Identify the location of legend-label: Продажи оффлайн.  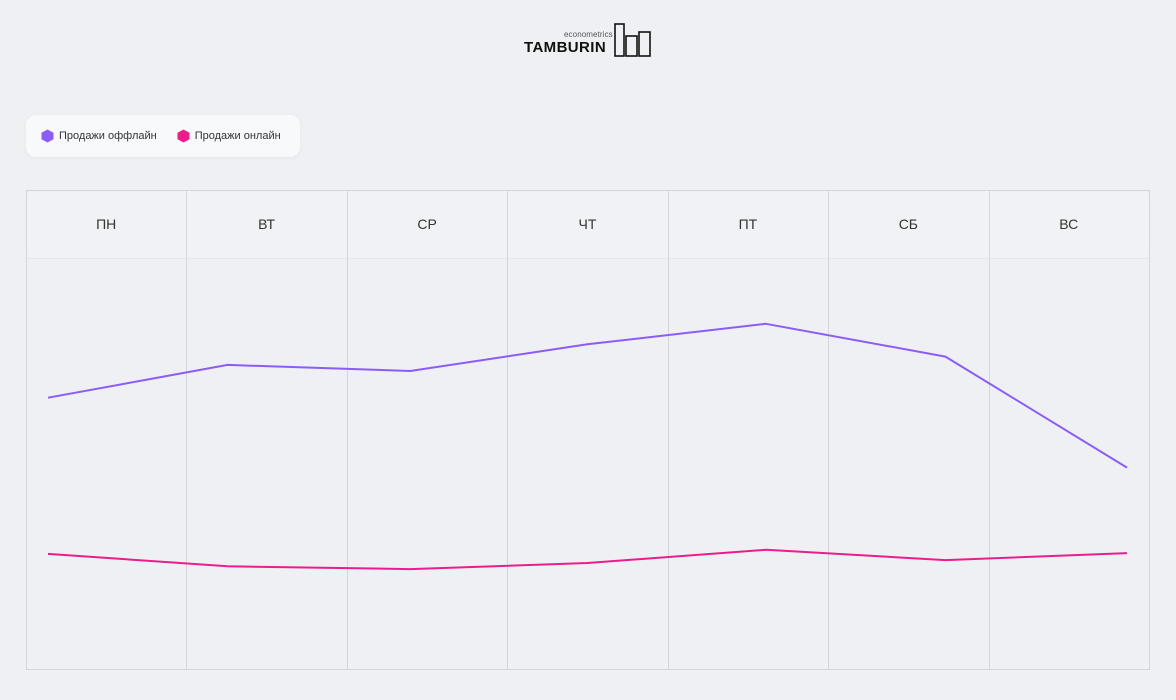
(108, 136).